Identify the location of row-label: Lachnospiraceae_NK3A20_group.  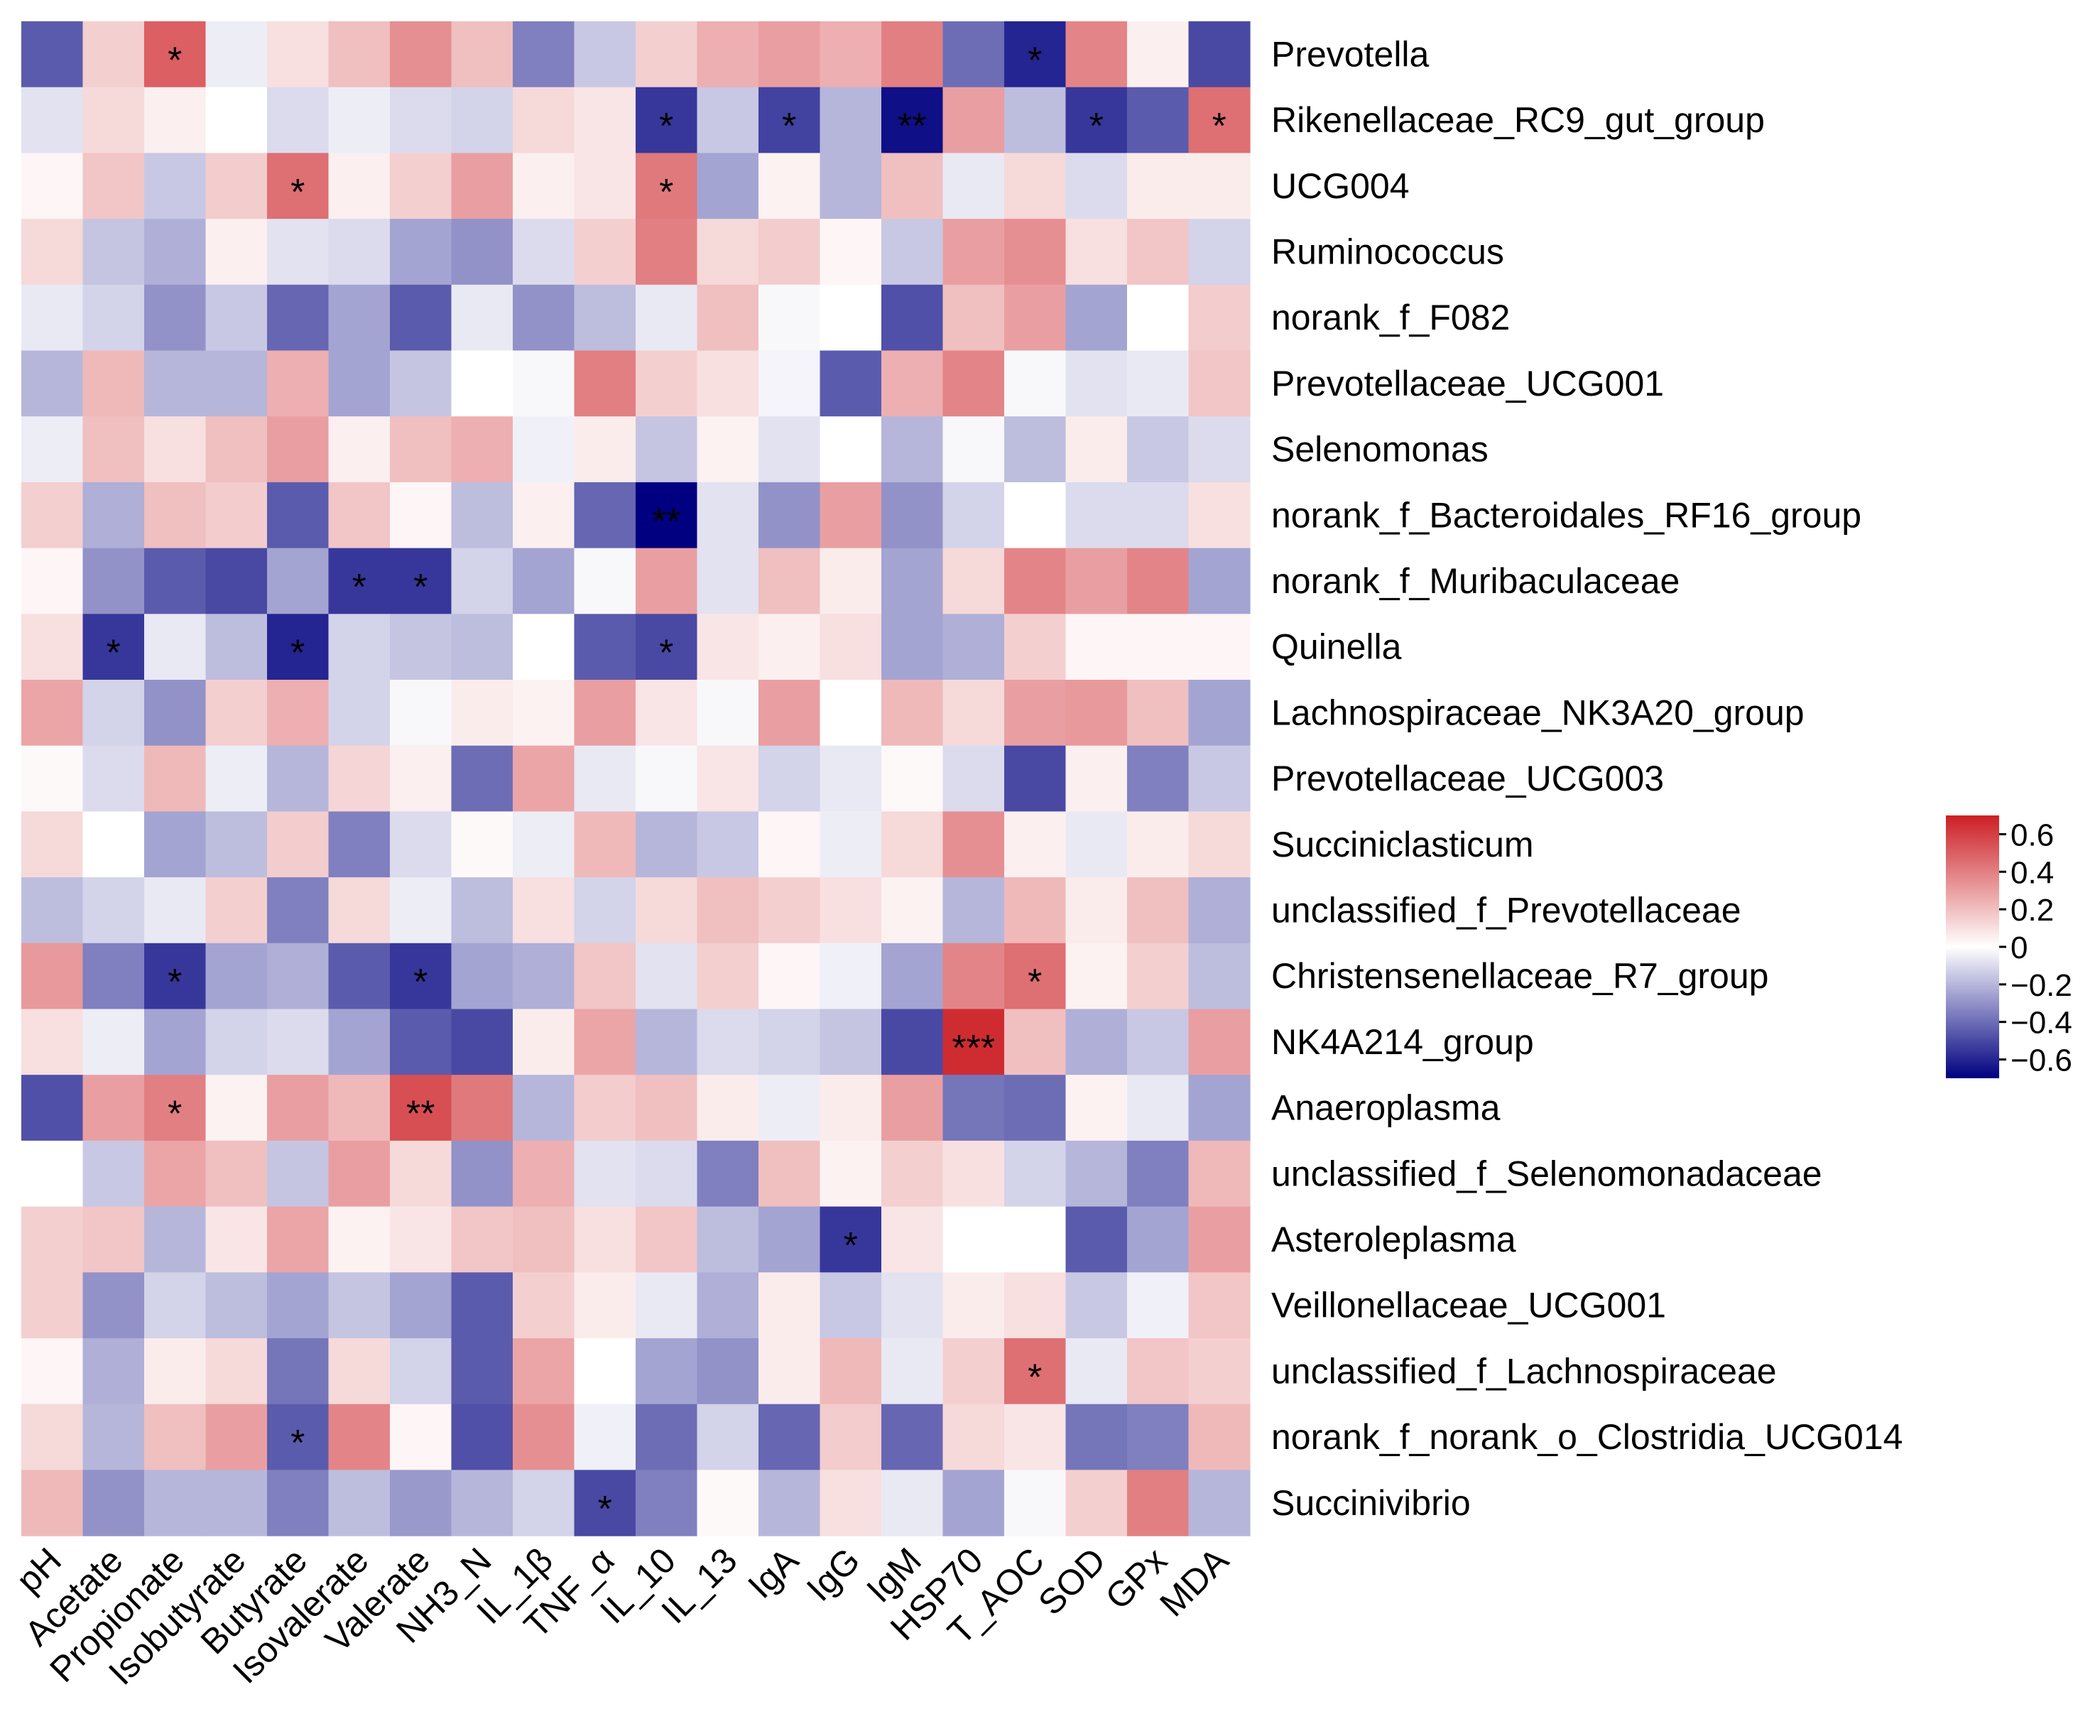
(1538, 712).